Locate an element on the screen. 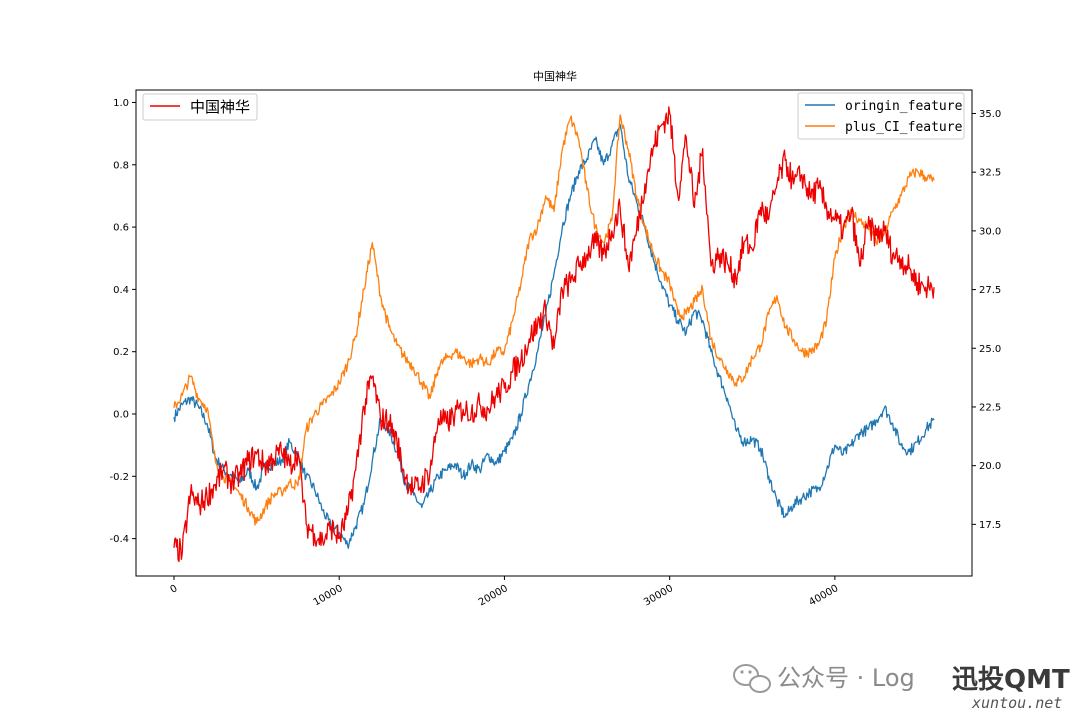 The width and height of the screenshot is (1080, 720). y-left-tick-label-1: -0.2 is located at coordinates (119, 477).